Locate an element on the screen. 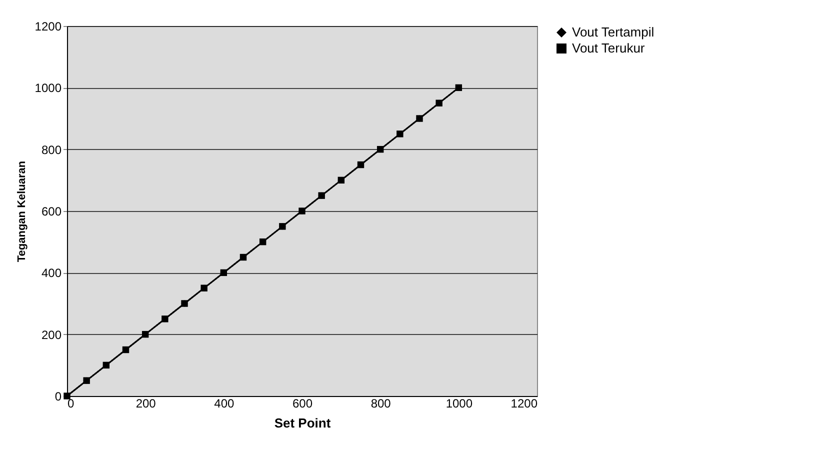  y-tick-label: 1200 is located at coordinates (48, 27).